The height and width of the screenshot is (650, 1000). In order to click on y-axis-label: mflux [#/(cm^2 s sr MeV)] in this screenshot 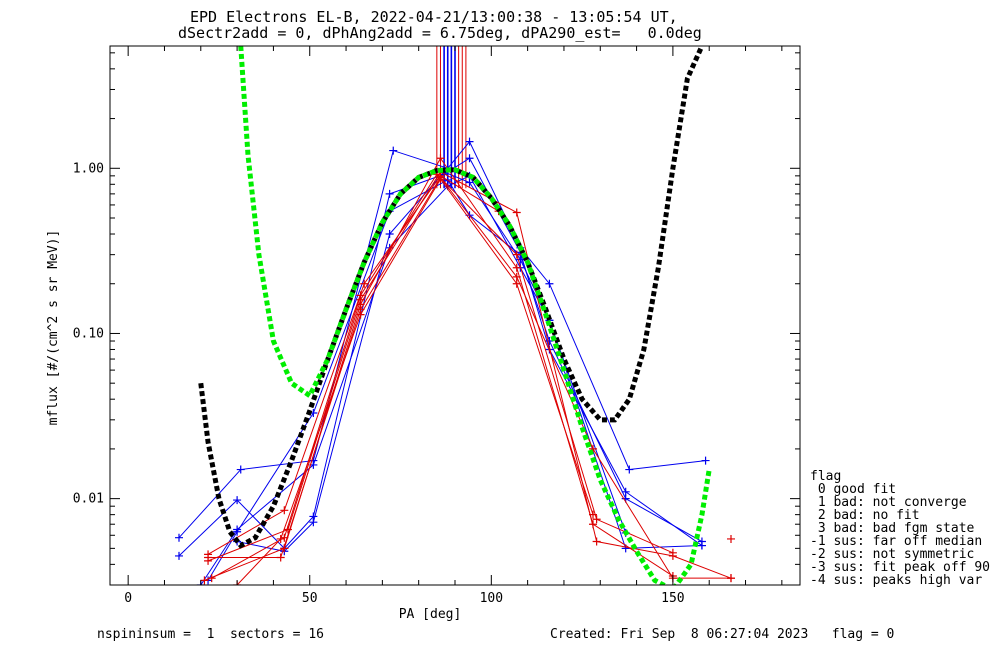, I will do `click(53, 328)`.